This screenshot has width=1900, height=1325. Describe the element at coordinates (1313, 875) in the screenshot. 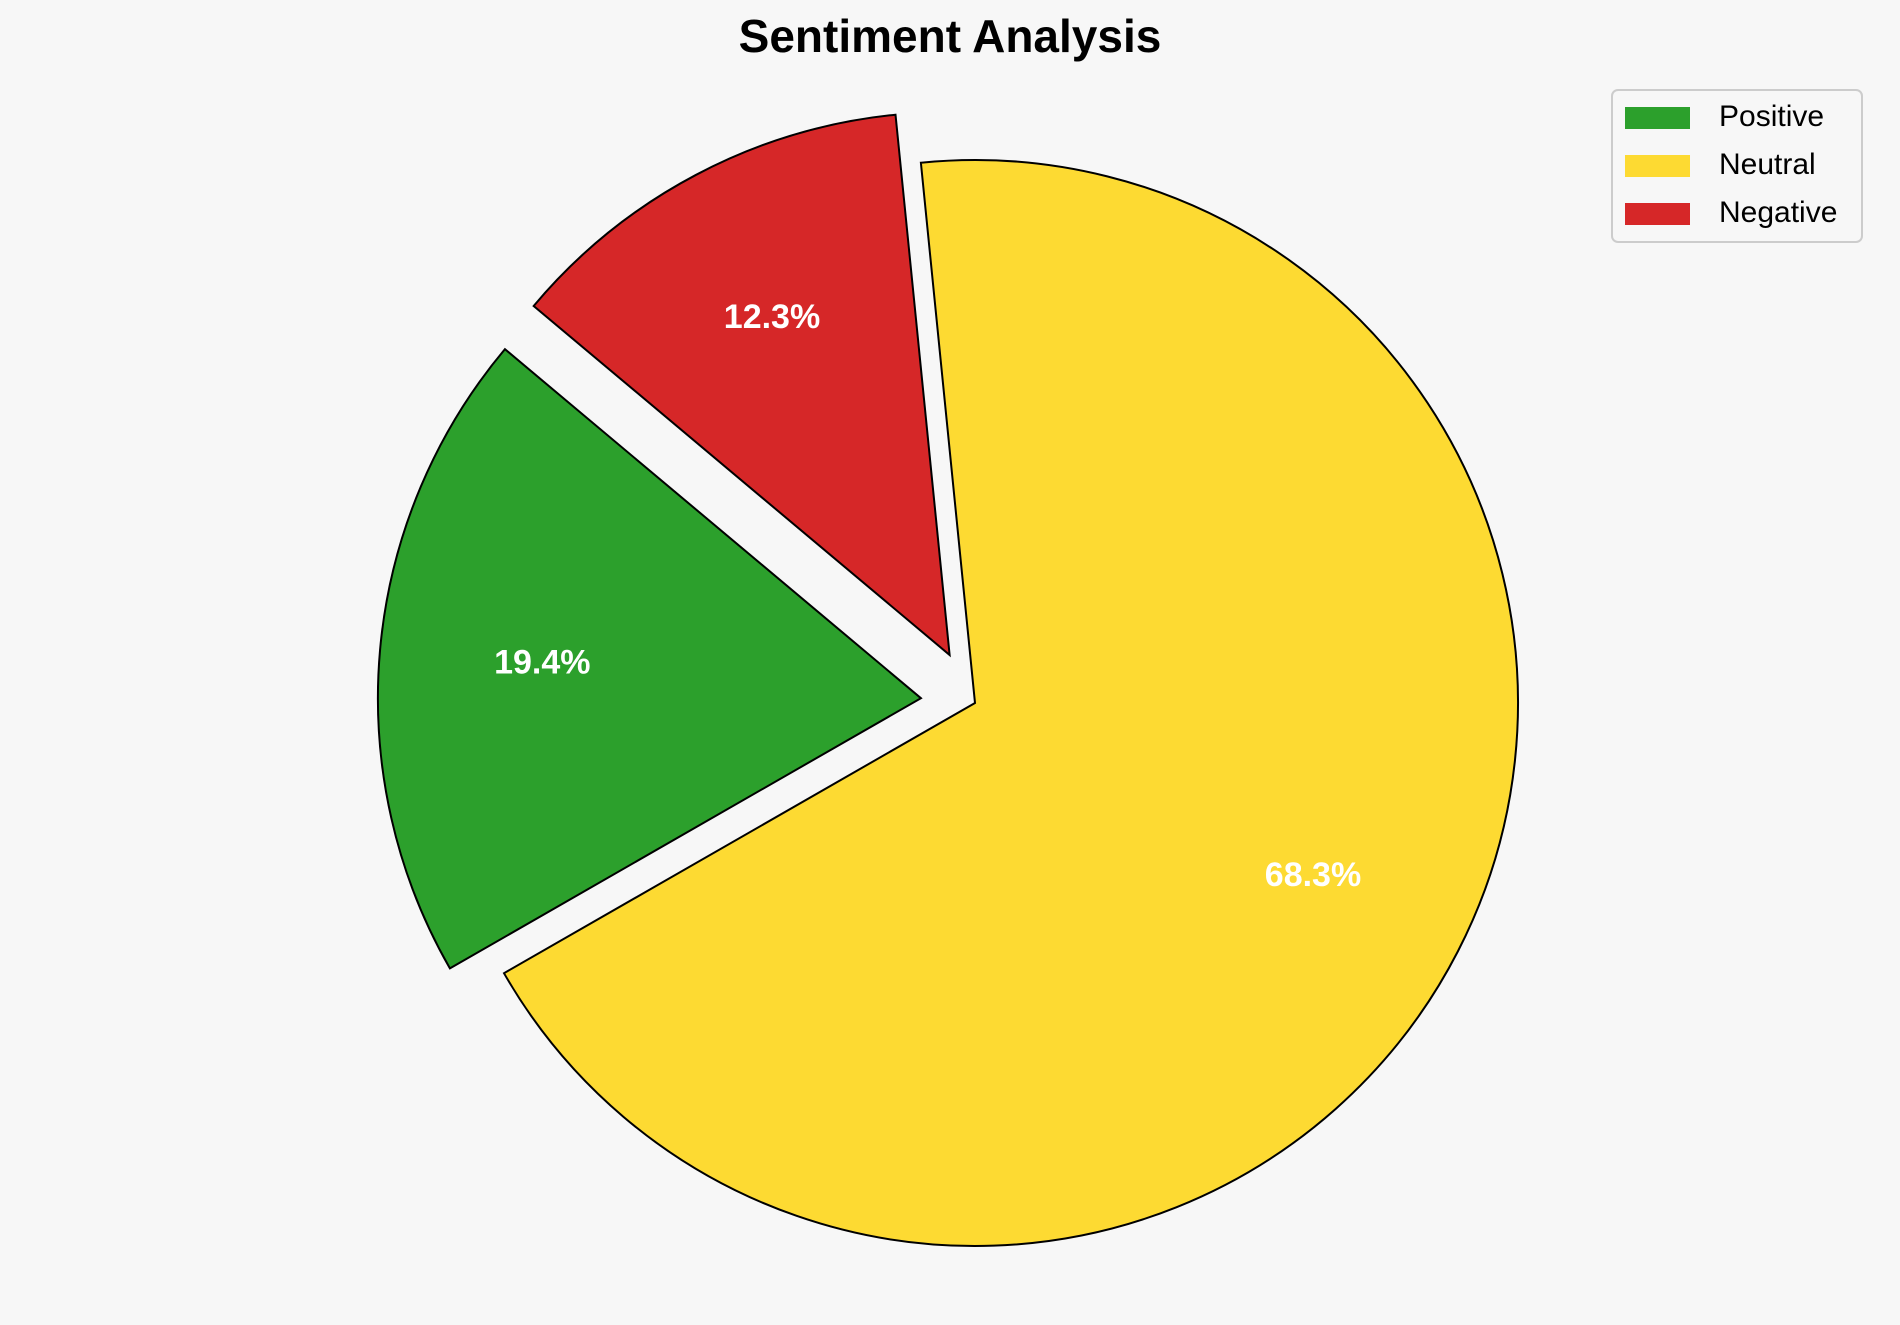

I see `value-label: 68.3%` at that location.